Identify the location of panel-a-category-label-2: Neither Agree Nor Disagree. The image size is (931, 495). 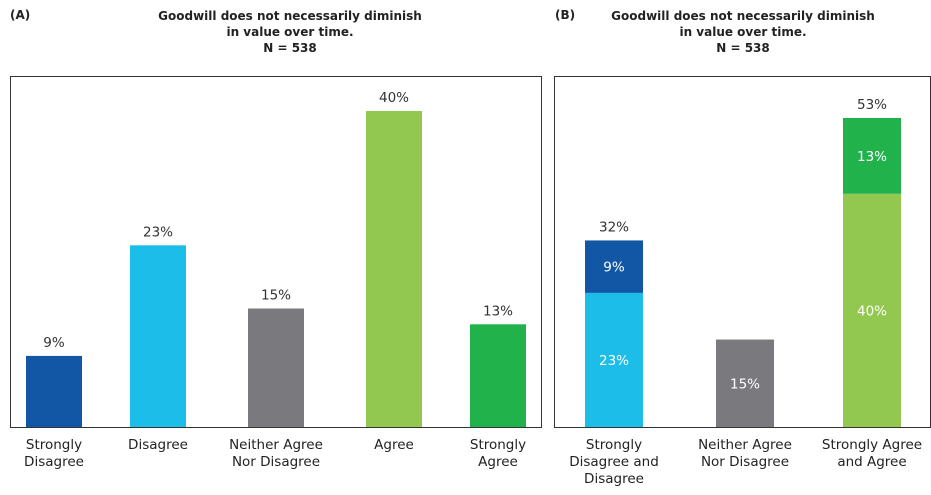
(276, 453).